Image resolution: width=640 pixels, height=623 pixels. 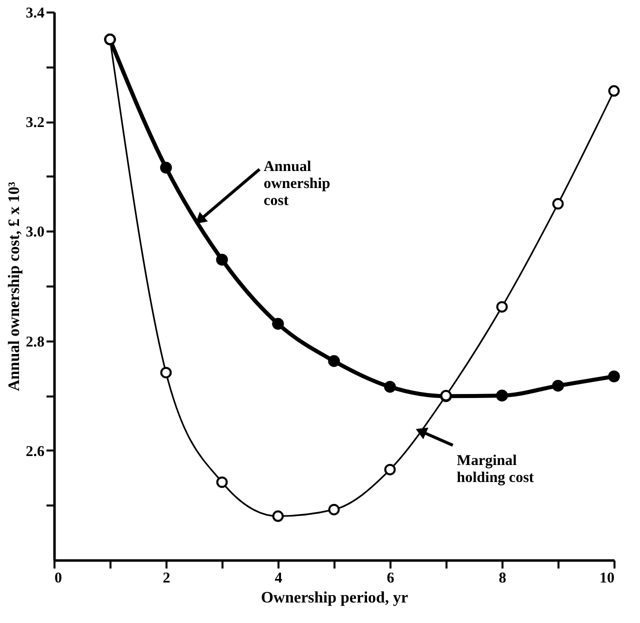 What do you see at coordinates (278, 578) in the screenshot?
I see `x-tick-label: 4` at bounding box center [278, 578].